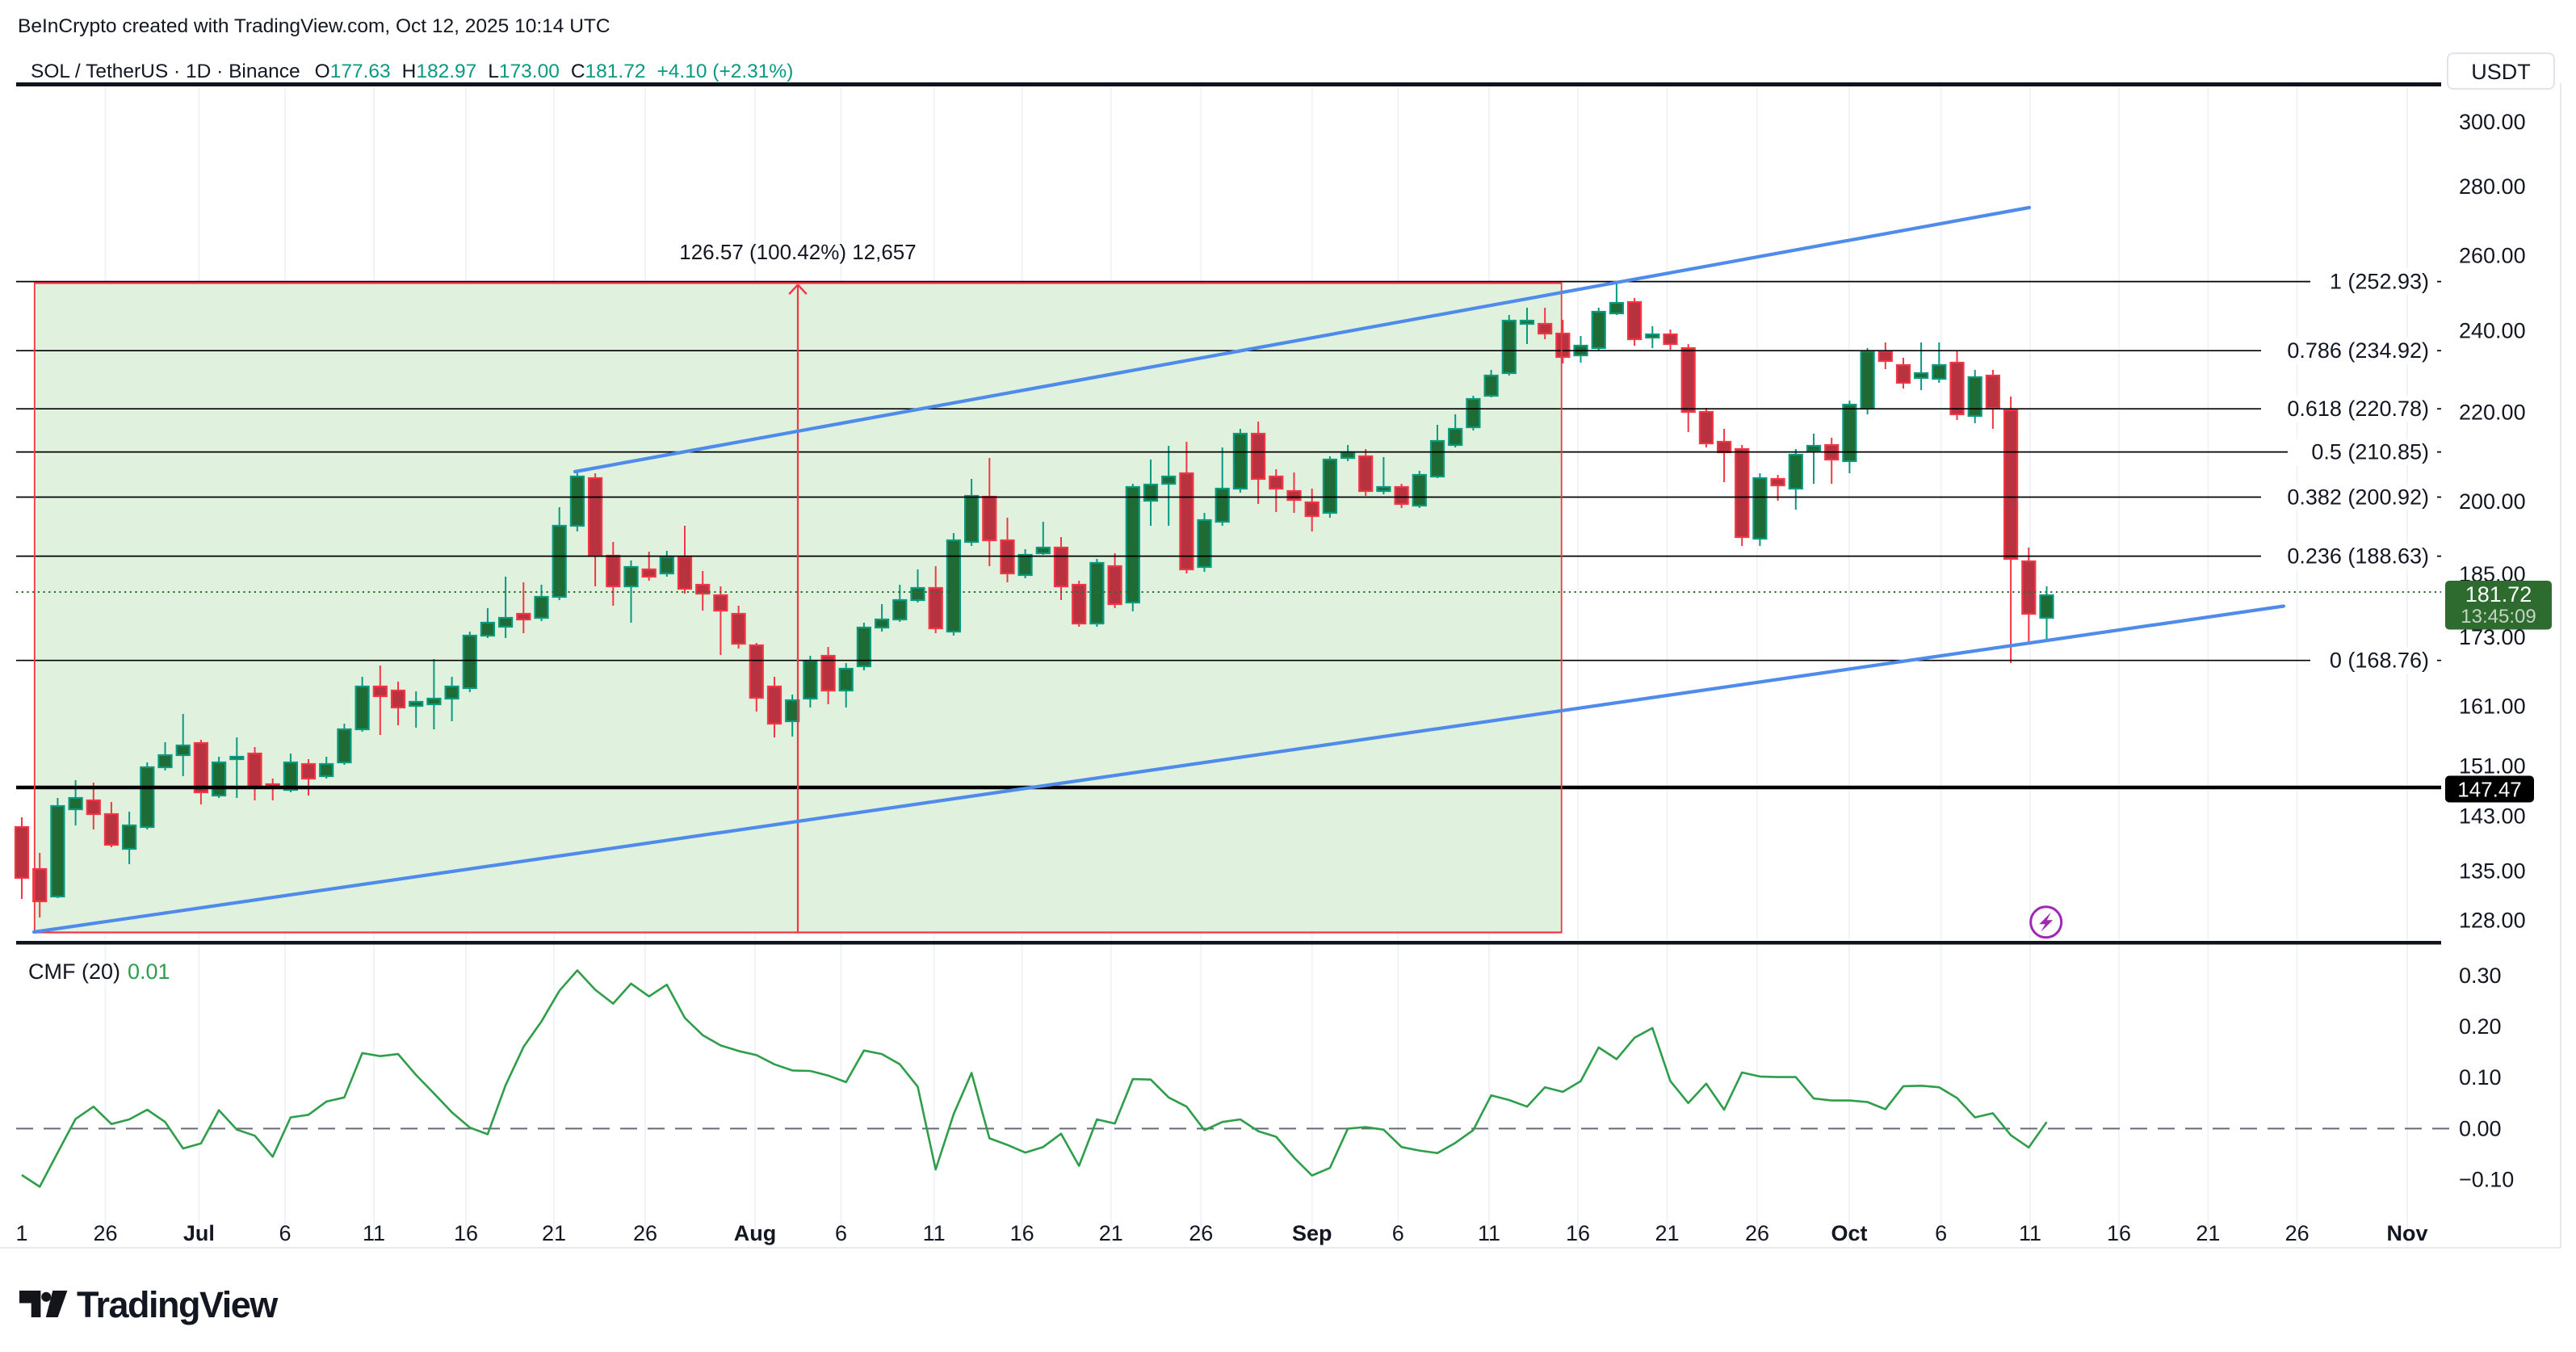 The width and height of the screenshot is (2576, 1352). I want to click on svg-text: 300.00, so click(2492, 122).